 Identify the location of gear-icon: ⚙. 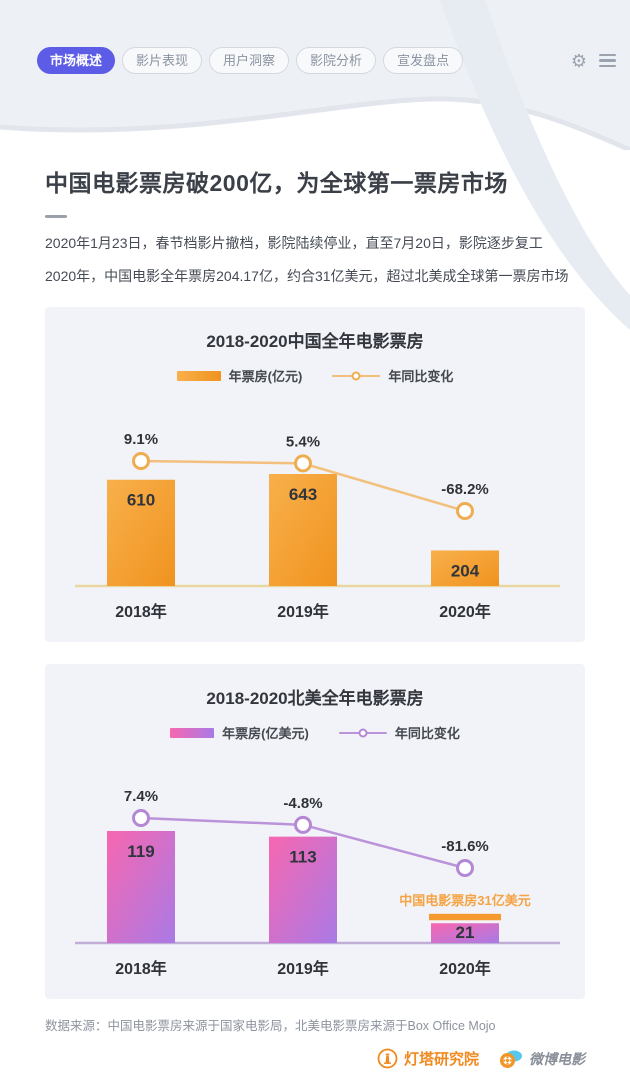
(578, 60).